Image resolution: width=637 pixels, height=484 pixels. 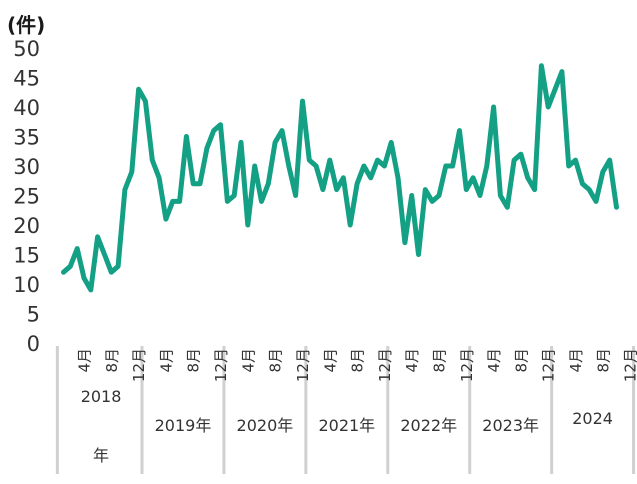 I want to click on y-axis-ticks: 0 5 10 15 20 25 30 35 40 45 50, so click(x=26, y=196).